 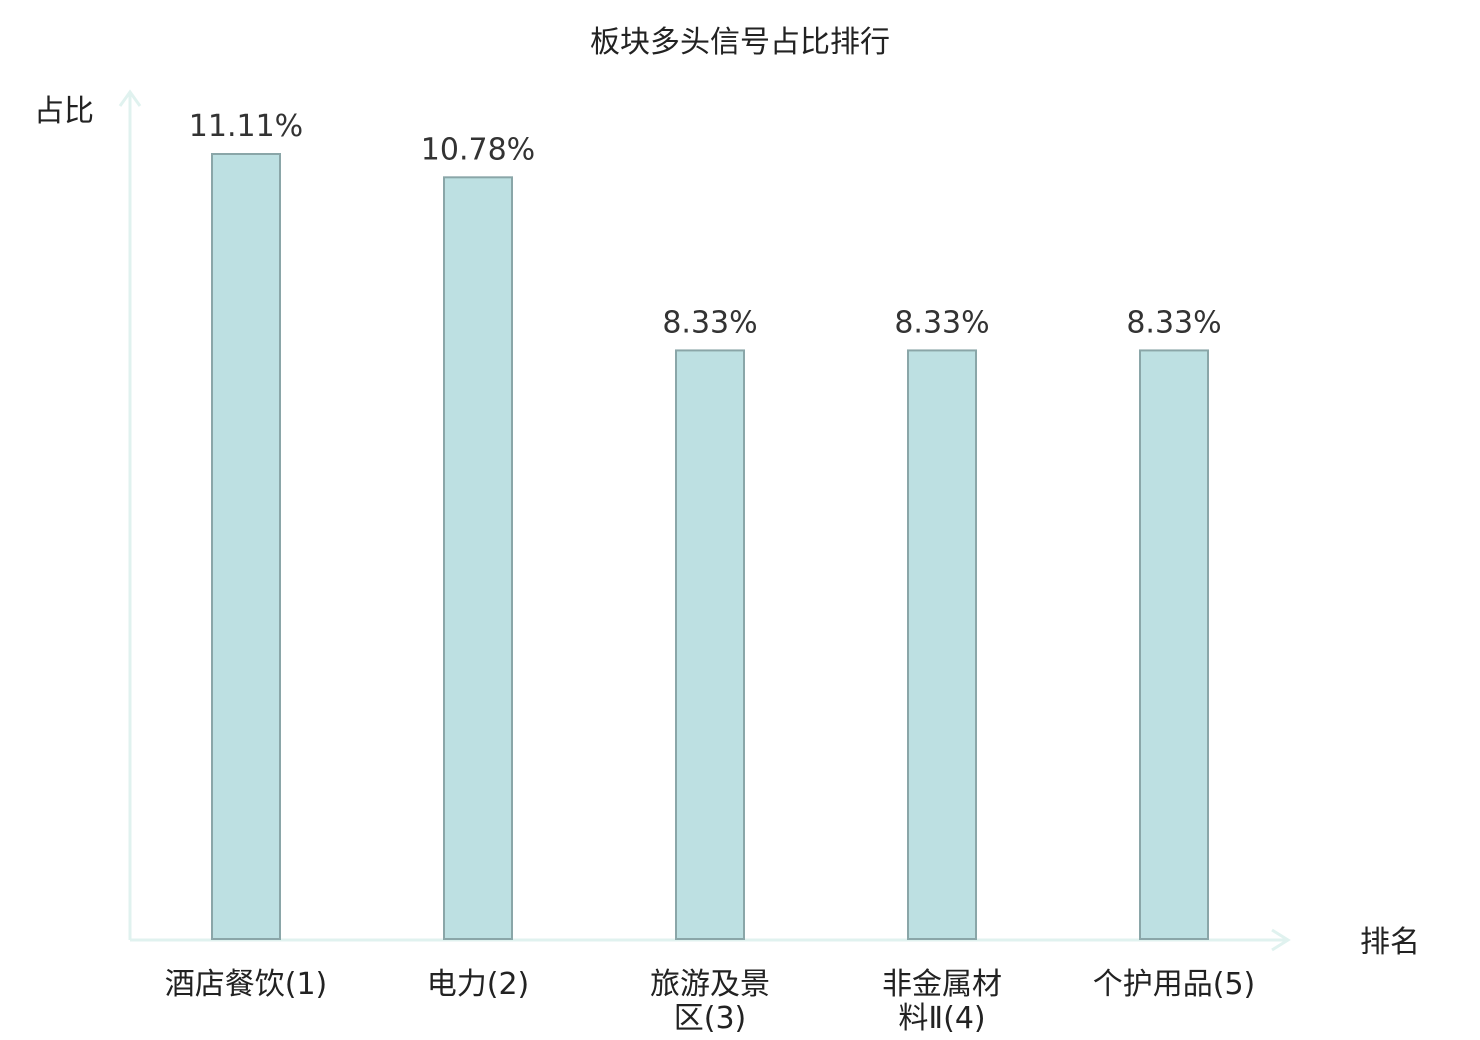 What do you see at coordinates (941, 1018) in the screenshot?
I see `category-label-line: 料Ⅱ(4)` at bounding box center [941, 1018].